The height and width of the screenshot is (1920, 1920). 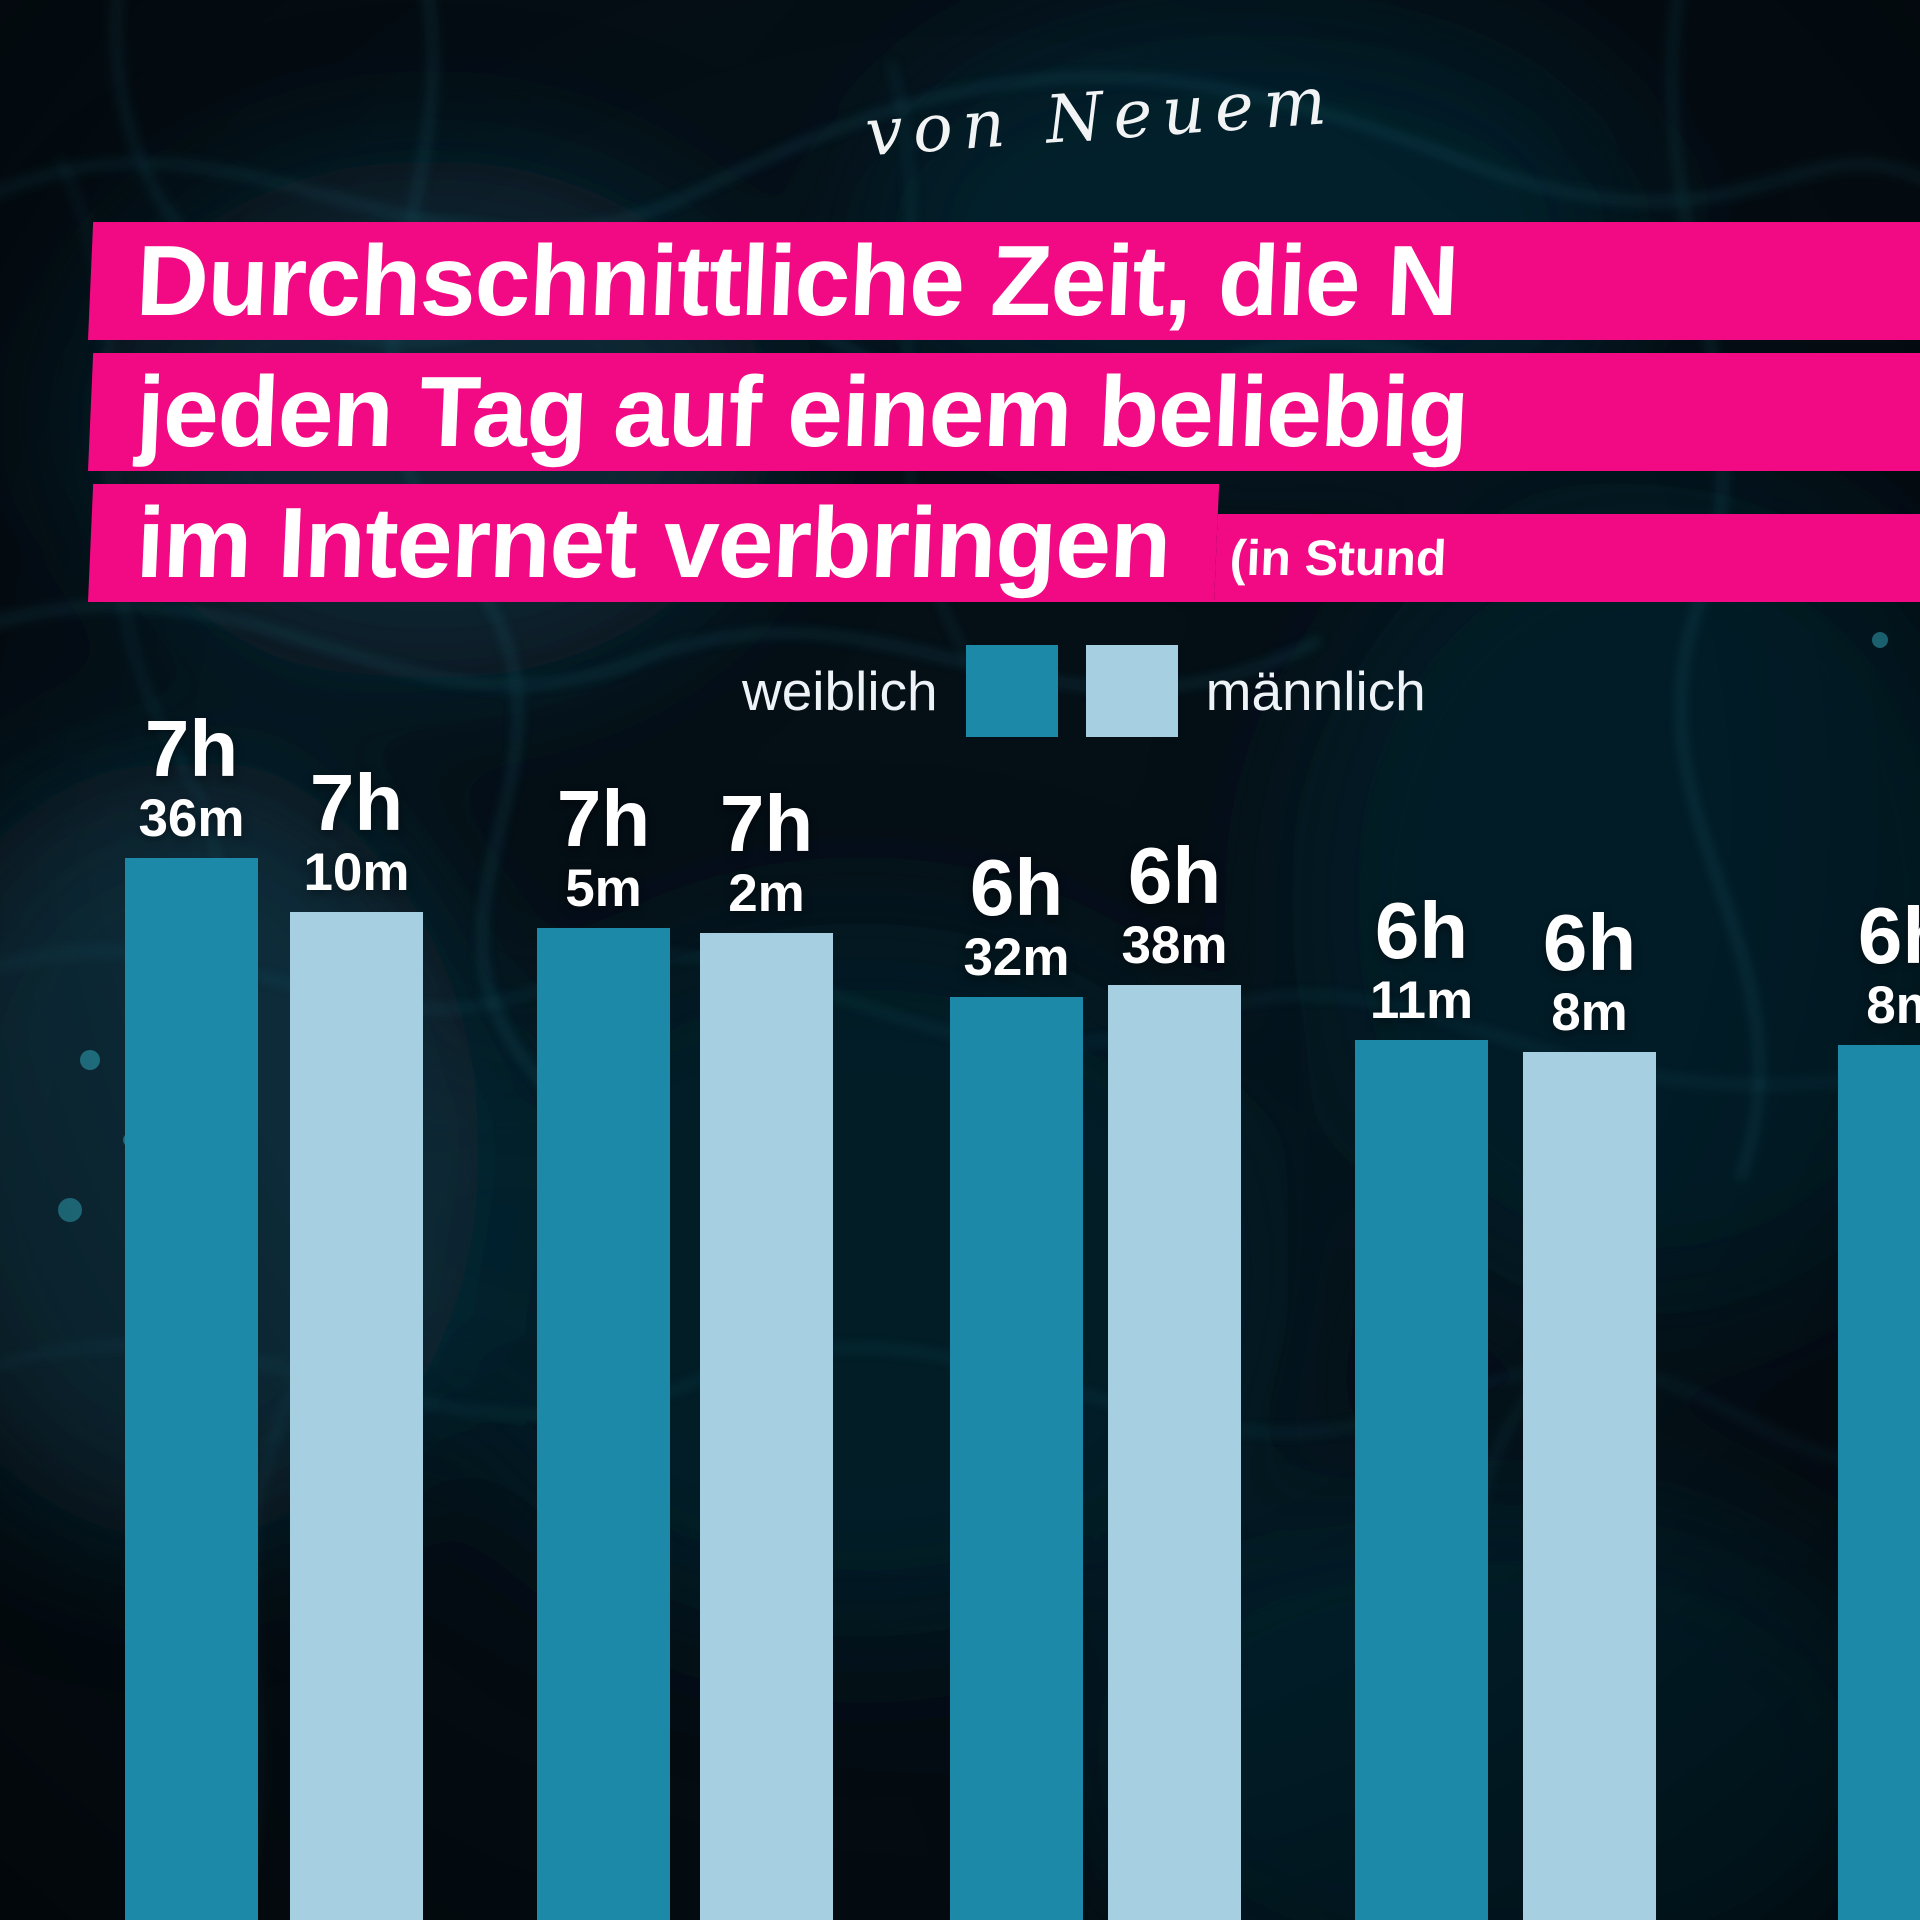 I want to click on chart-legend: weiblich männlich, so click(x=1084, y=691).